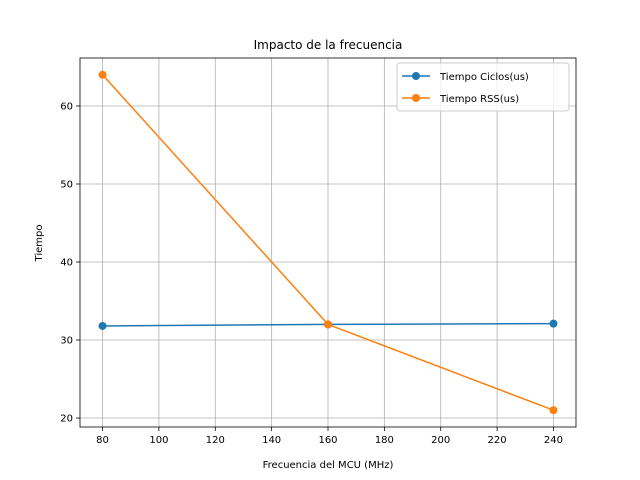 This screenshot has width=640, height=480. What do you see at coordinates (384, 440) in the screenshot?
I see `x-tick-label: 180` at bounding box center [384, 440].